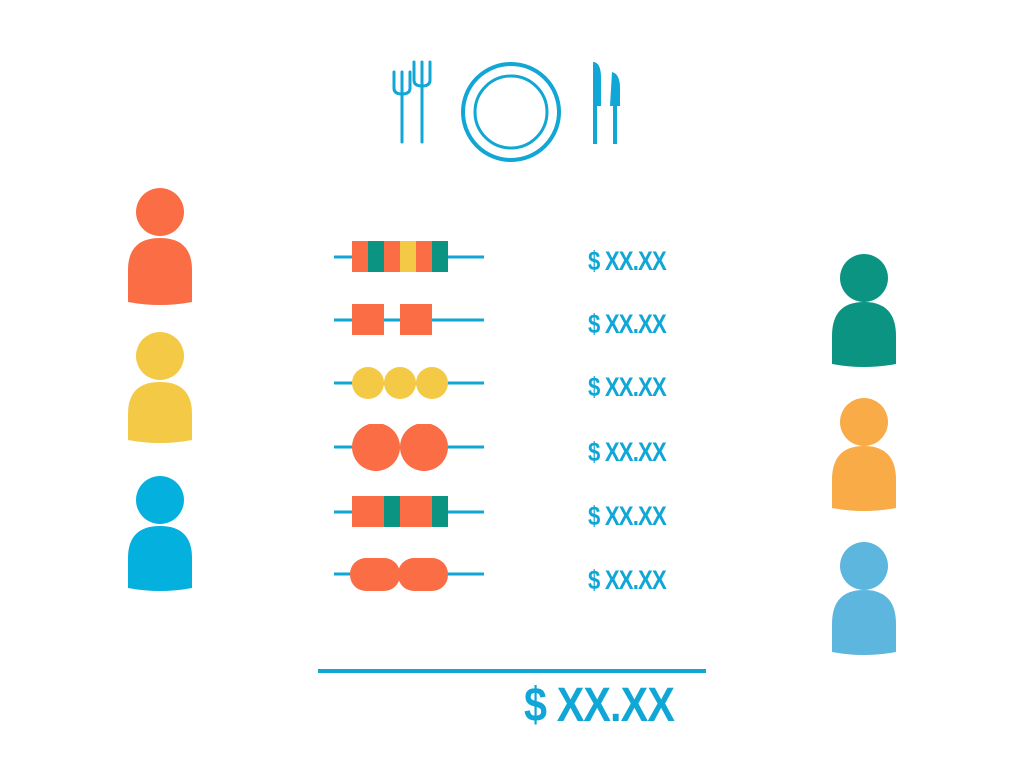  I want to click on person-yellow, so click(160, 387).